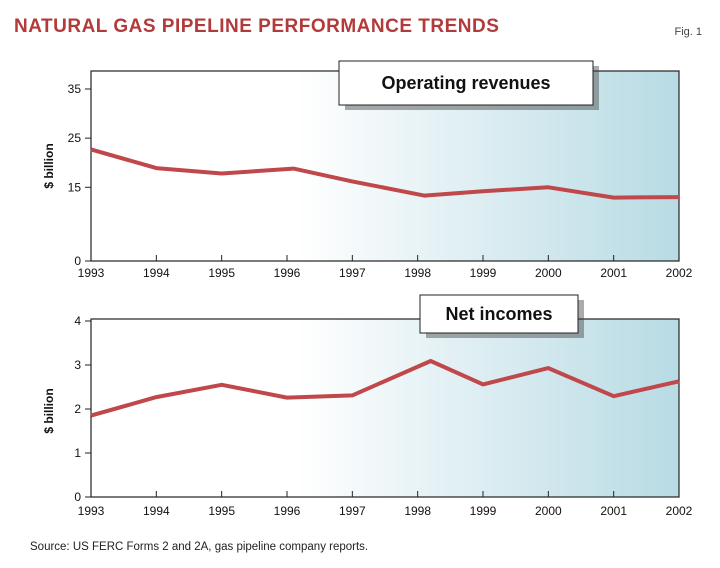 Image resolution: width=720 pixels, height=568 pixels. I want to click on figure-title: Natural gas pipeline performance trends, so click(257, 26).